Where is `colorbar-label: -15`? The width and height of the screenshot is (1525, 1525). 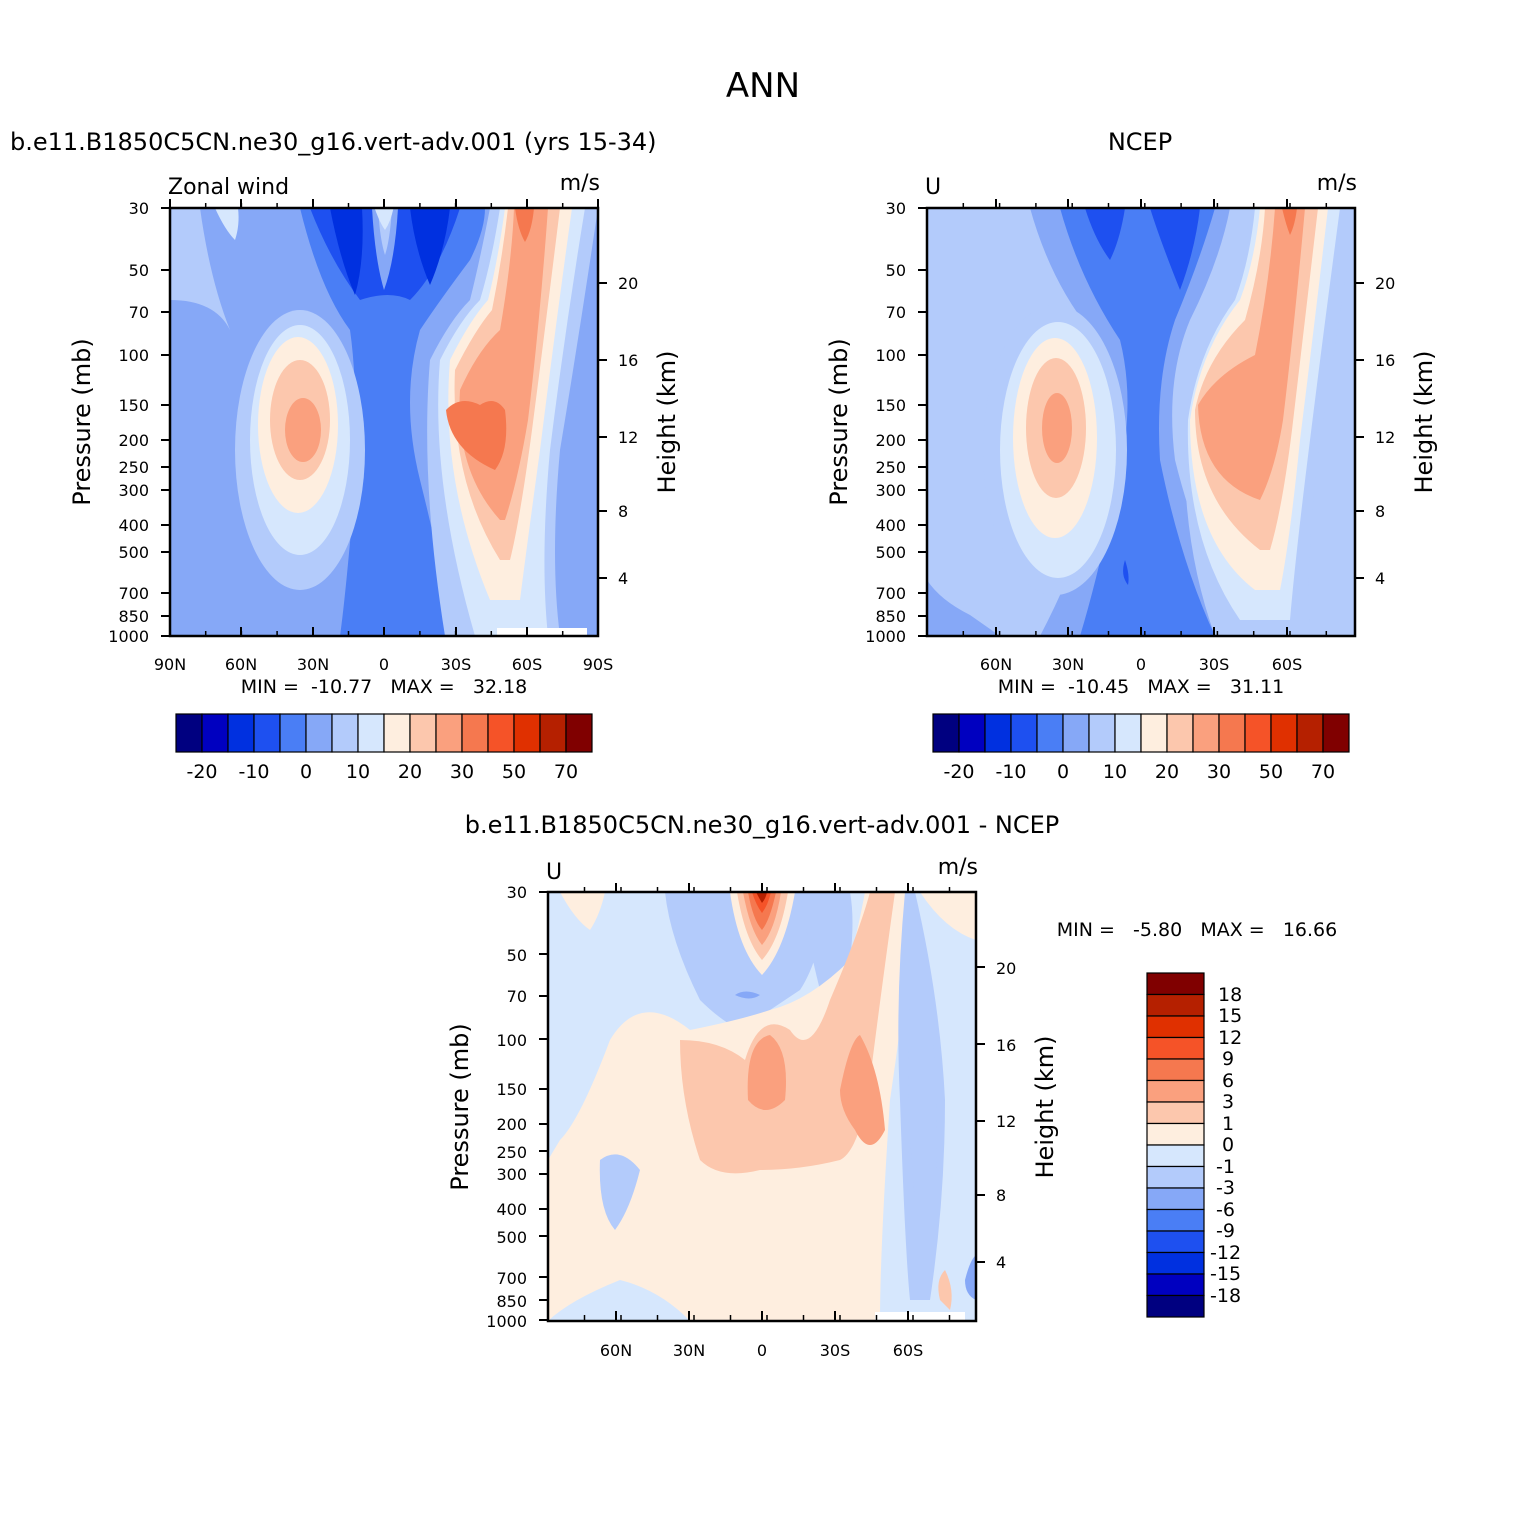
colorbar-label: -15 is located at coordinates (1225, 1274).